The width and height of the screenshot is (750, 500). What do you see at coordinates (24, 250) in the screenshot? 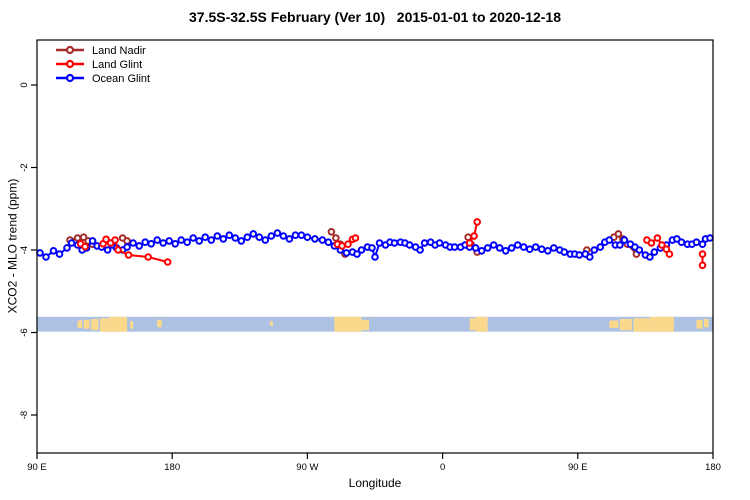
I see `y-axis-tick-label: -4` at bounding box center [24, 250].